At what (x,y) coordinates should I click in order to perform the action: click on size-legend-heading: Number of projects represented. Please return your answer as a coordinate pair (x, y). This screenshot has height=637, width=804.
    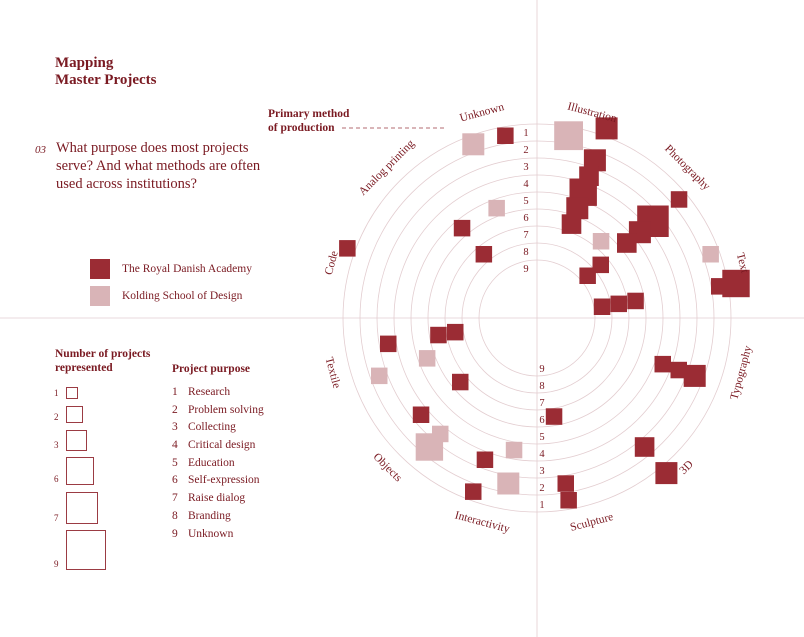
    Looking at the image, I should click on (102, 361).